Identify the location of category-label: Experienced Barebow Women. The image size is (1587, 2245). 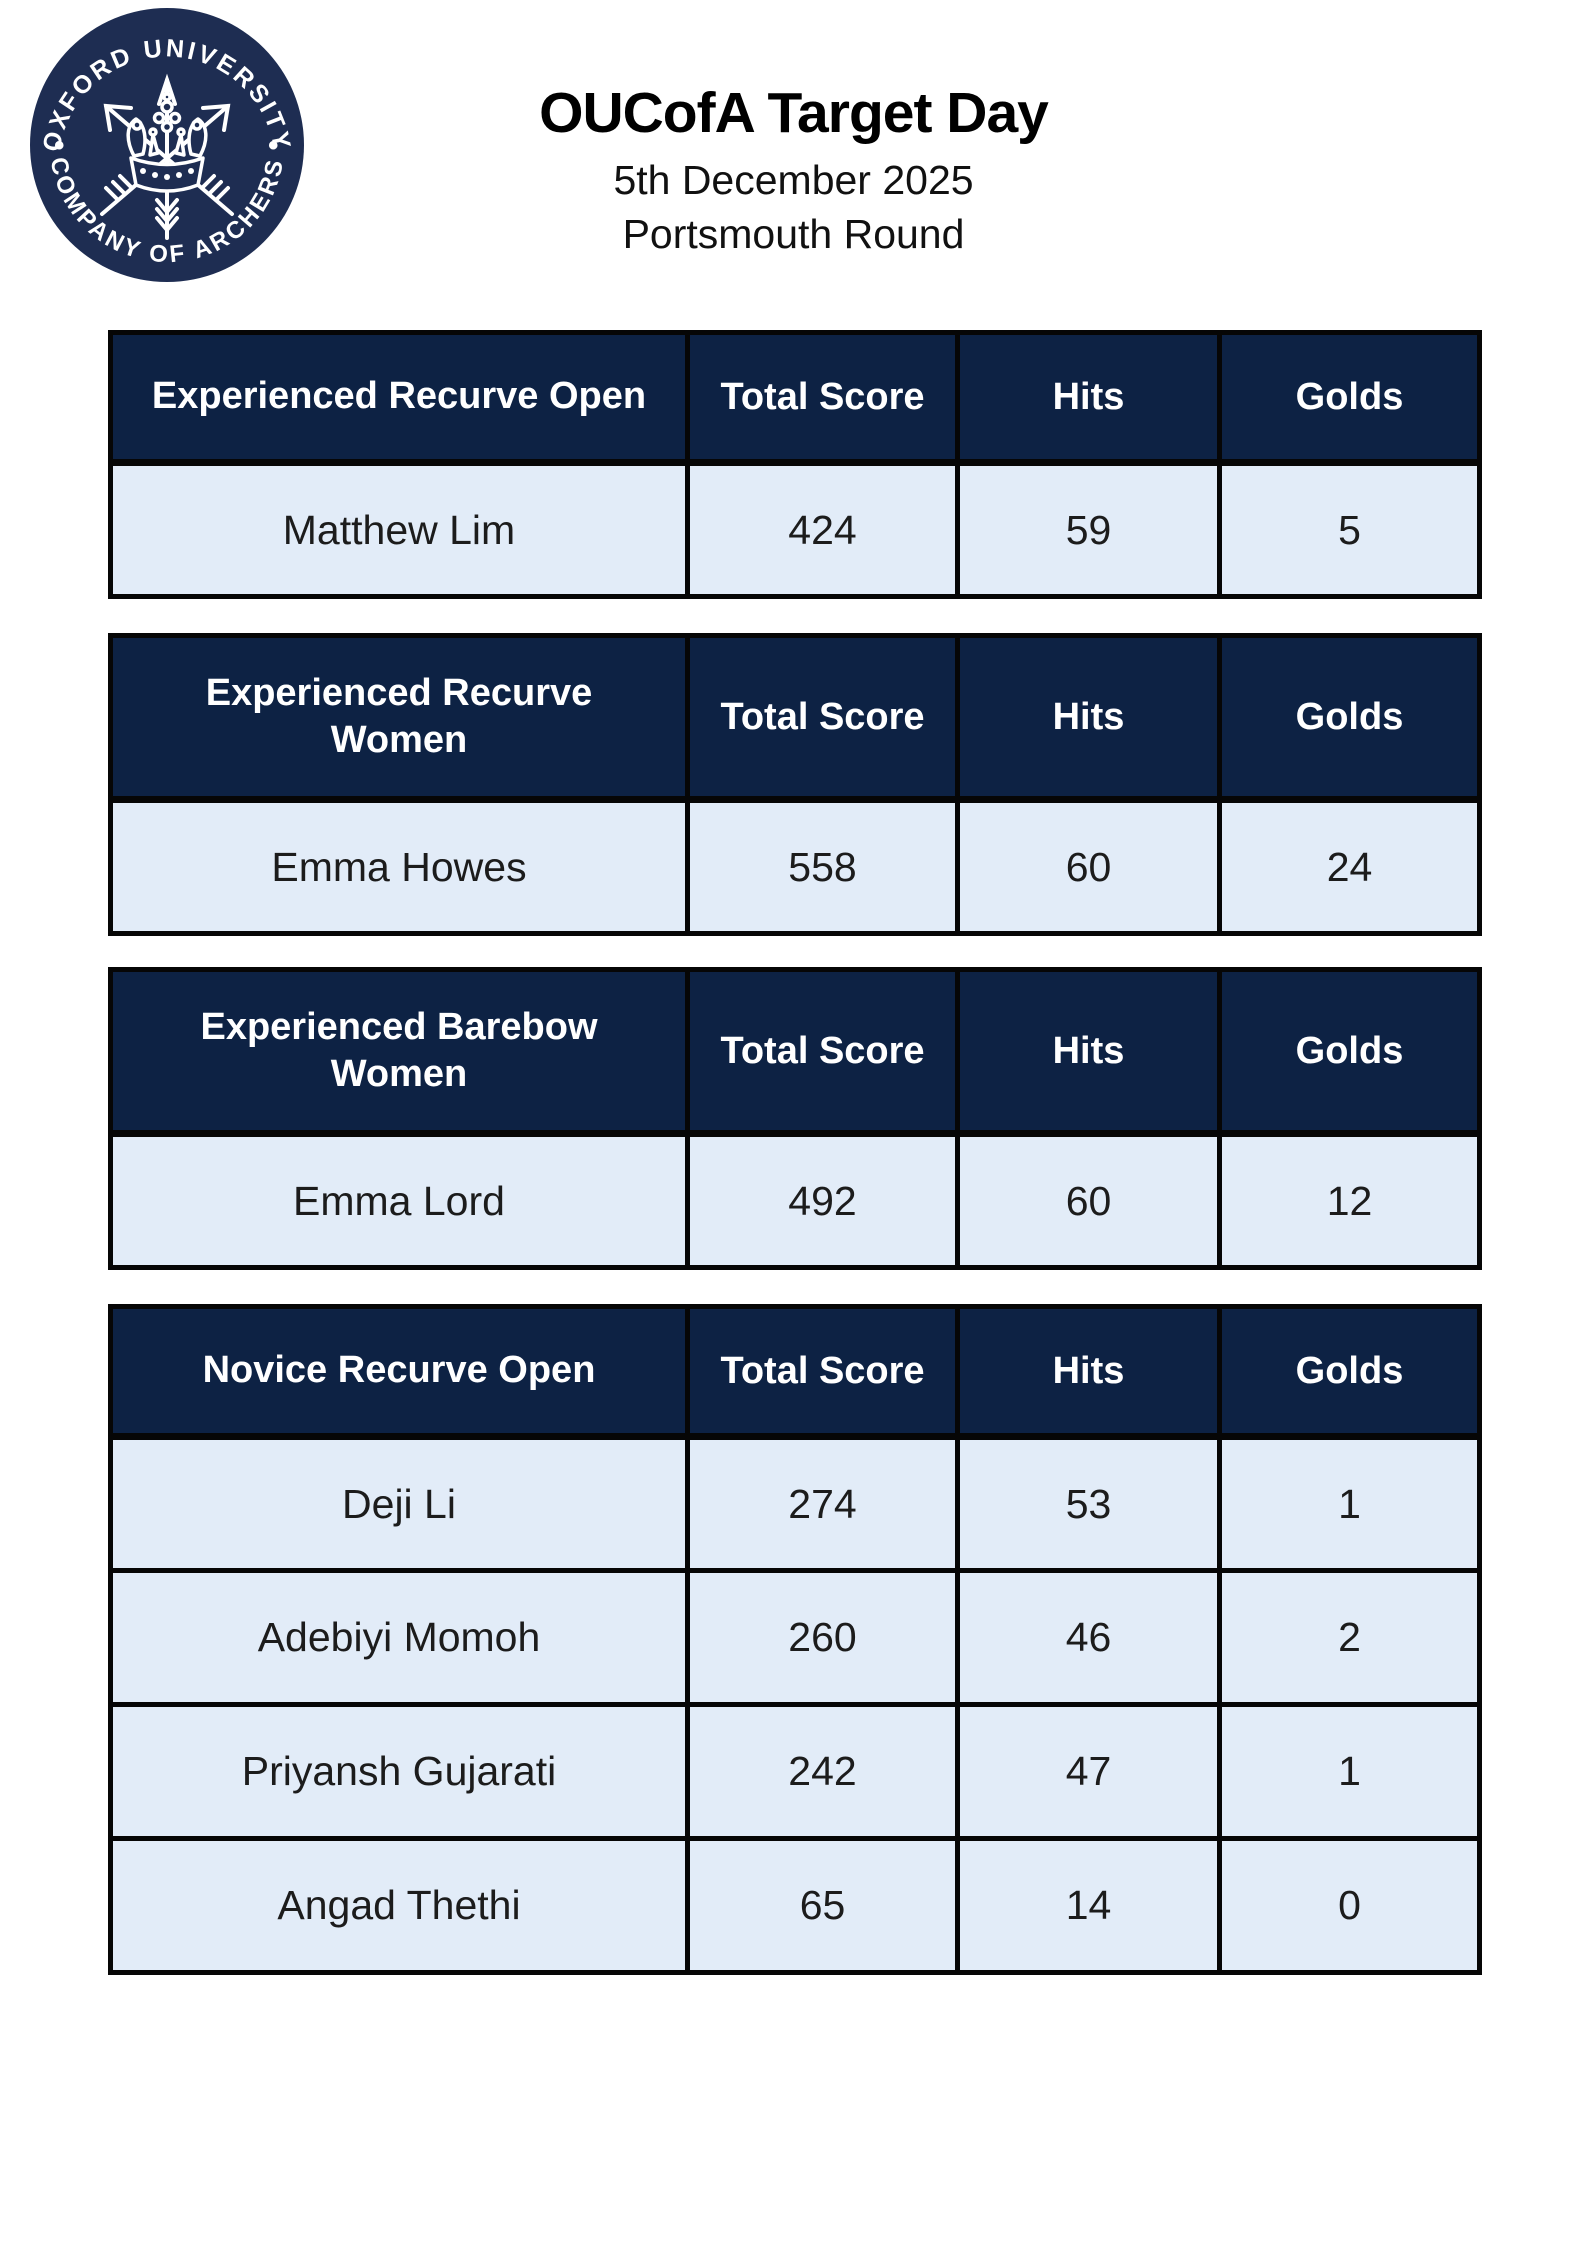
(399, 1050).